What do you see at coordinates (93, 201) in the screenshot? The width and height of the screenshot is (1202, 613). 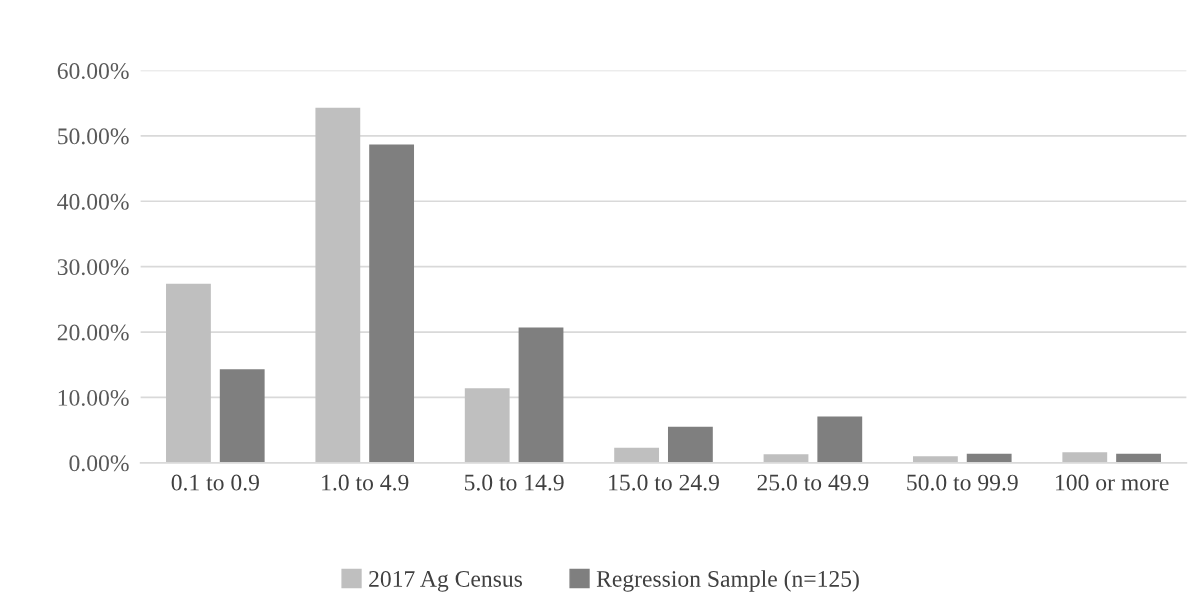 I see `y-tick-label: 40.00%` at bounding box center [93, 201].